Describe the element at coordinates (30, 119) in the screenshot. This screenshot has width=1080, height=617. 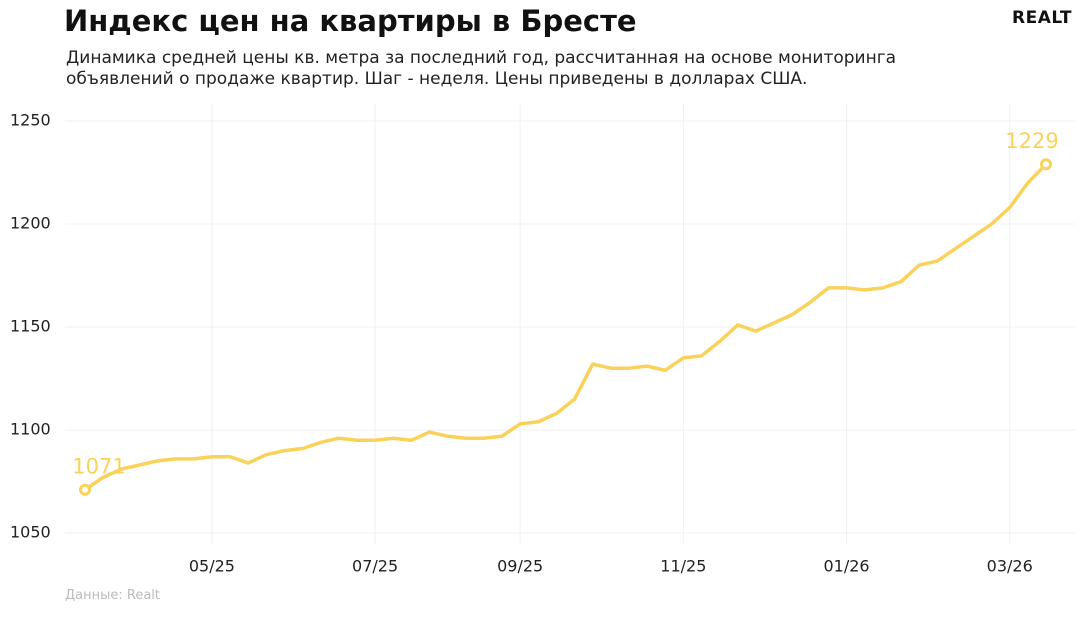
I see `y-tick-label: 1250` at that location.